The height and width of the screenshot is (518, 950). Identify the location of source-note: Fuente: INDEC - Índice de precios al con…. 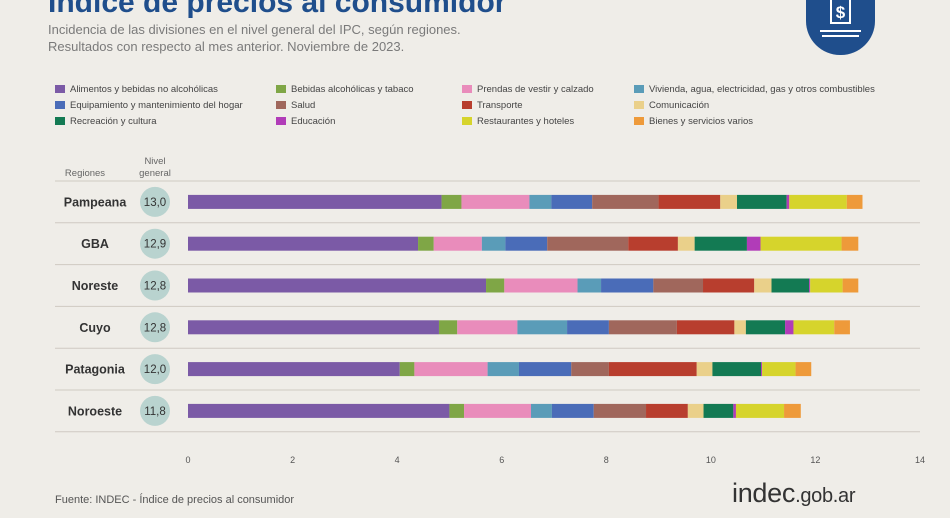
(175, 500).